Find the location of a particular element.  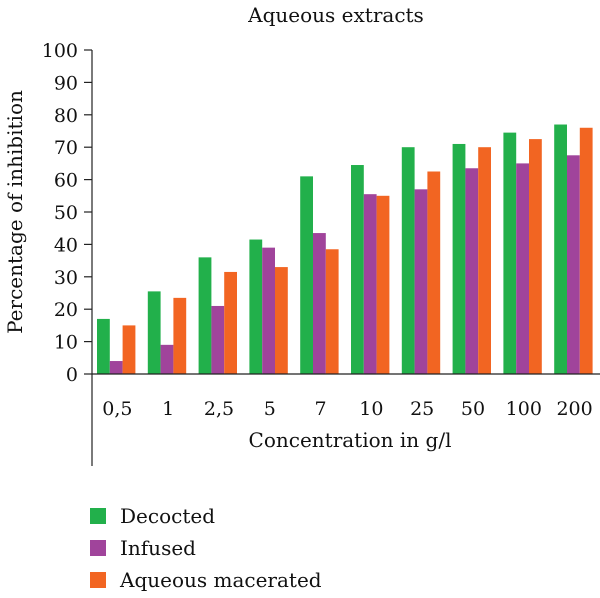

y-axis: 0 10 20 30 40 50 60 70 80 90 100 is located at coordinates (67, 253).